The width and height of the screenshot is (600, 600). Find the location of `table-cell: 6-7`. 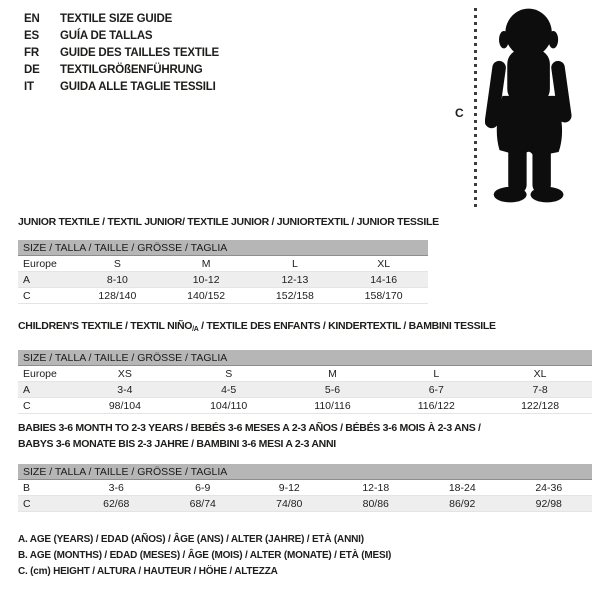

table-cell: 6-7 is located at coordinates (436, 389).